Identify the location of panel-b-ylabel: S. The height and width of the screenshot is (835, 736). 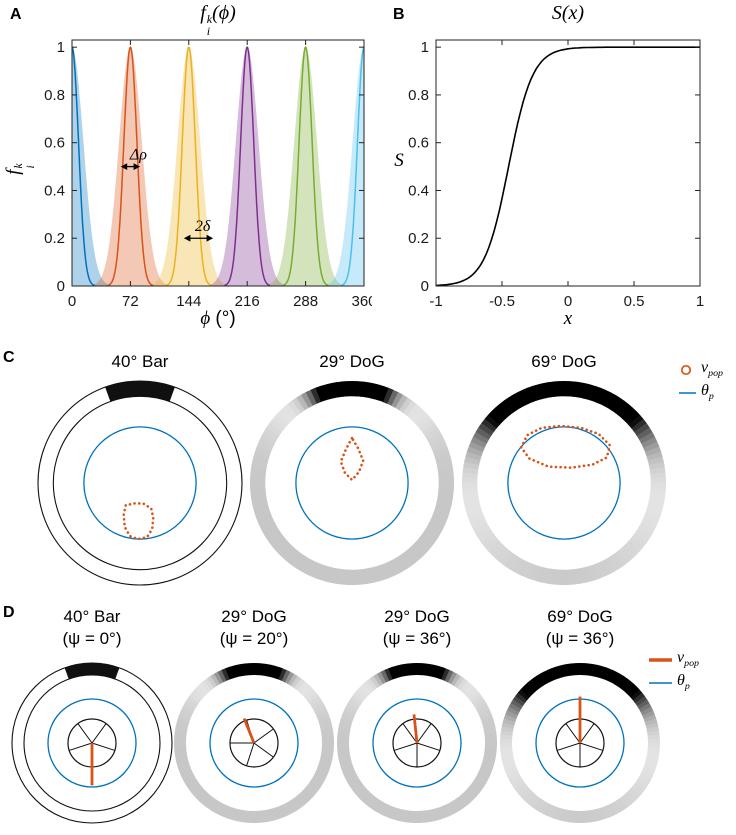
(399, 160).